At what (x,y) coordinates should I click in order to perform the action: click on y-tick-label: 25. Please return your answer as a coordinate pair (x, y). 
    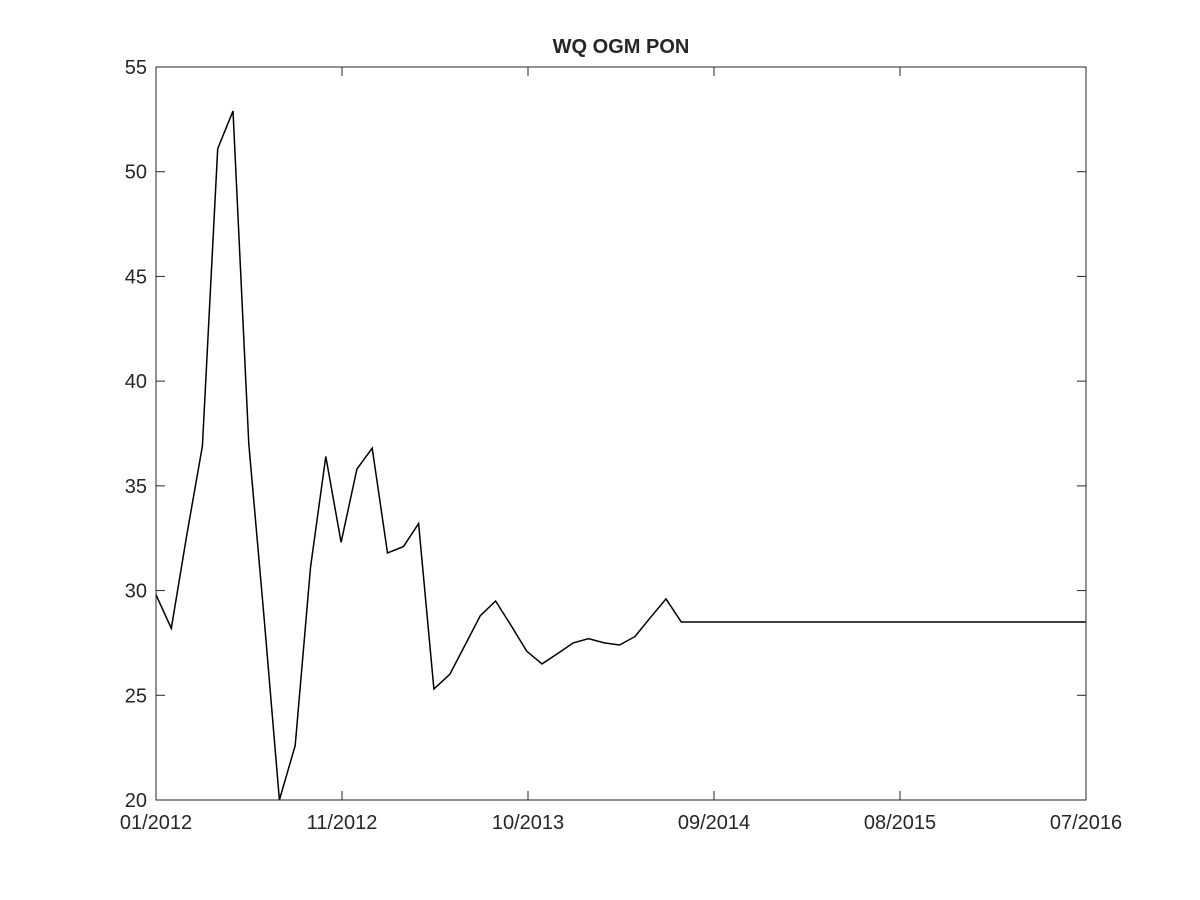
    Looking at the image, I should click on (136, 696).